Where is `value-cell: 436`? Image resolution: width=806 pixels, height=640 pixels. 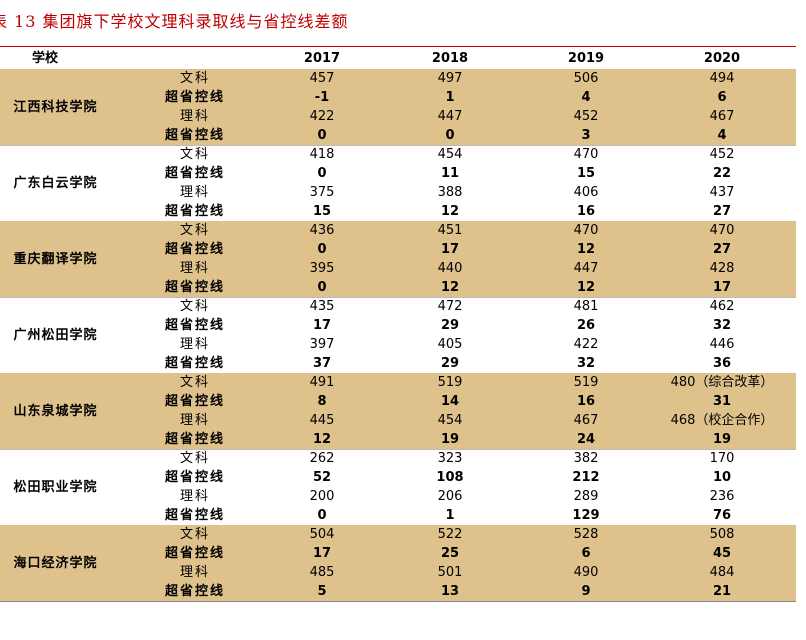
value-cell: 436 is located at coordinates (322, 230).